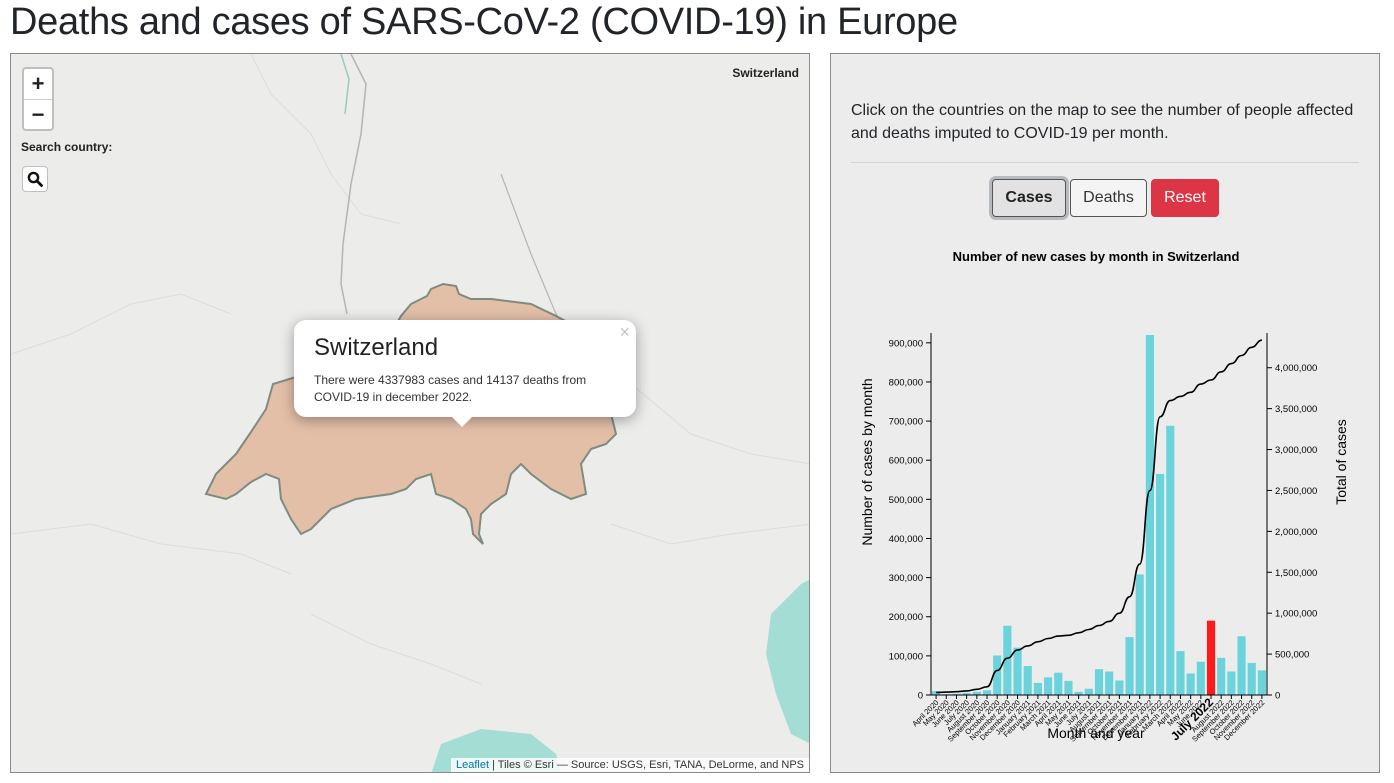 This screenshot has height=783, width=1394. I want to click on cumulative-line, so click(1099, 516).